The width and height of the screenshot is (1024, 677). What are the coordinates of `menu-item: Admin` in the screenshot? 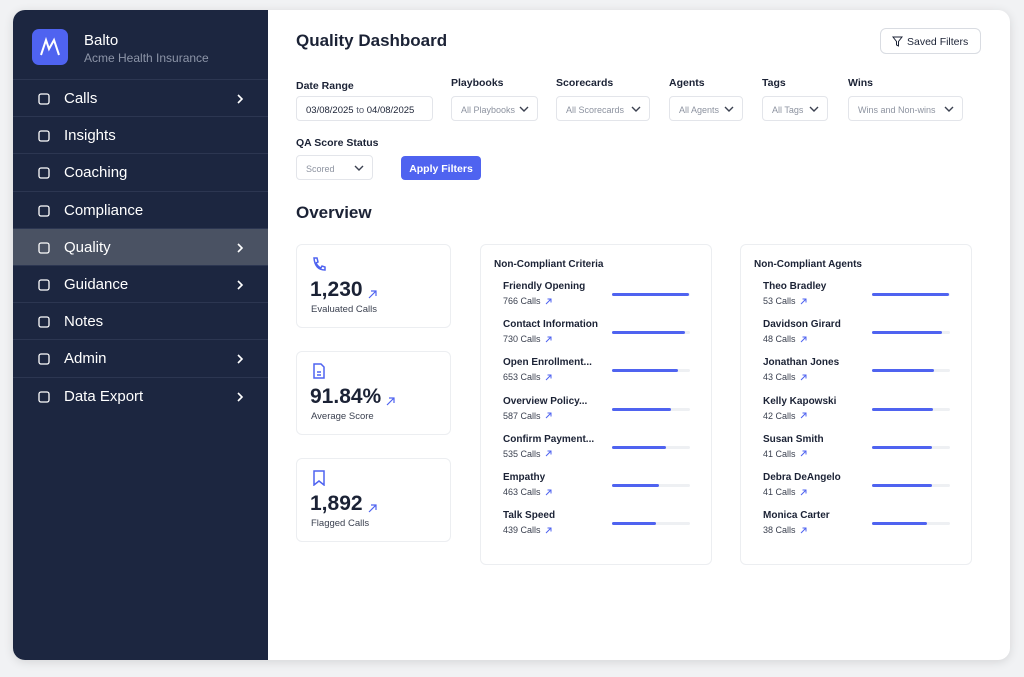 It's located at (140, 357).